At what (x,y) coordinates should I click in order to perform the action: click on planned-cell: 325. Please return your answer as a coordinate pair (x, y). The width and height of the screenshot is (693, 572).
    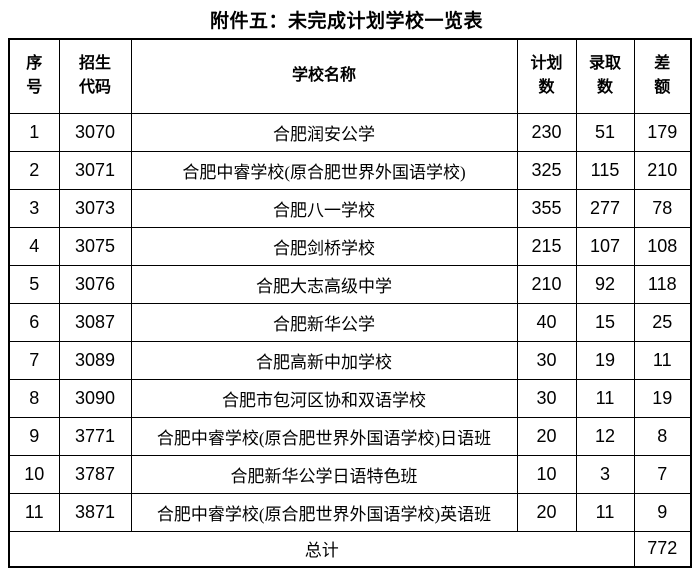
    Looking at the image, I should click on (546, 170).